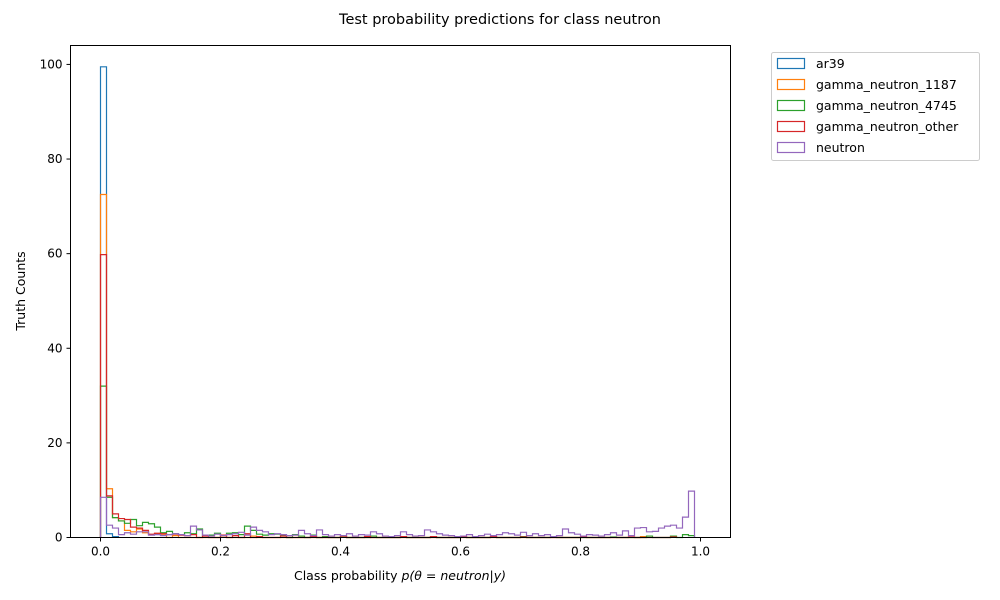 The image size is (1000, 600). I want to click on y-axis: 0 20 40 60 80 100, so click(55, 301).